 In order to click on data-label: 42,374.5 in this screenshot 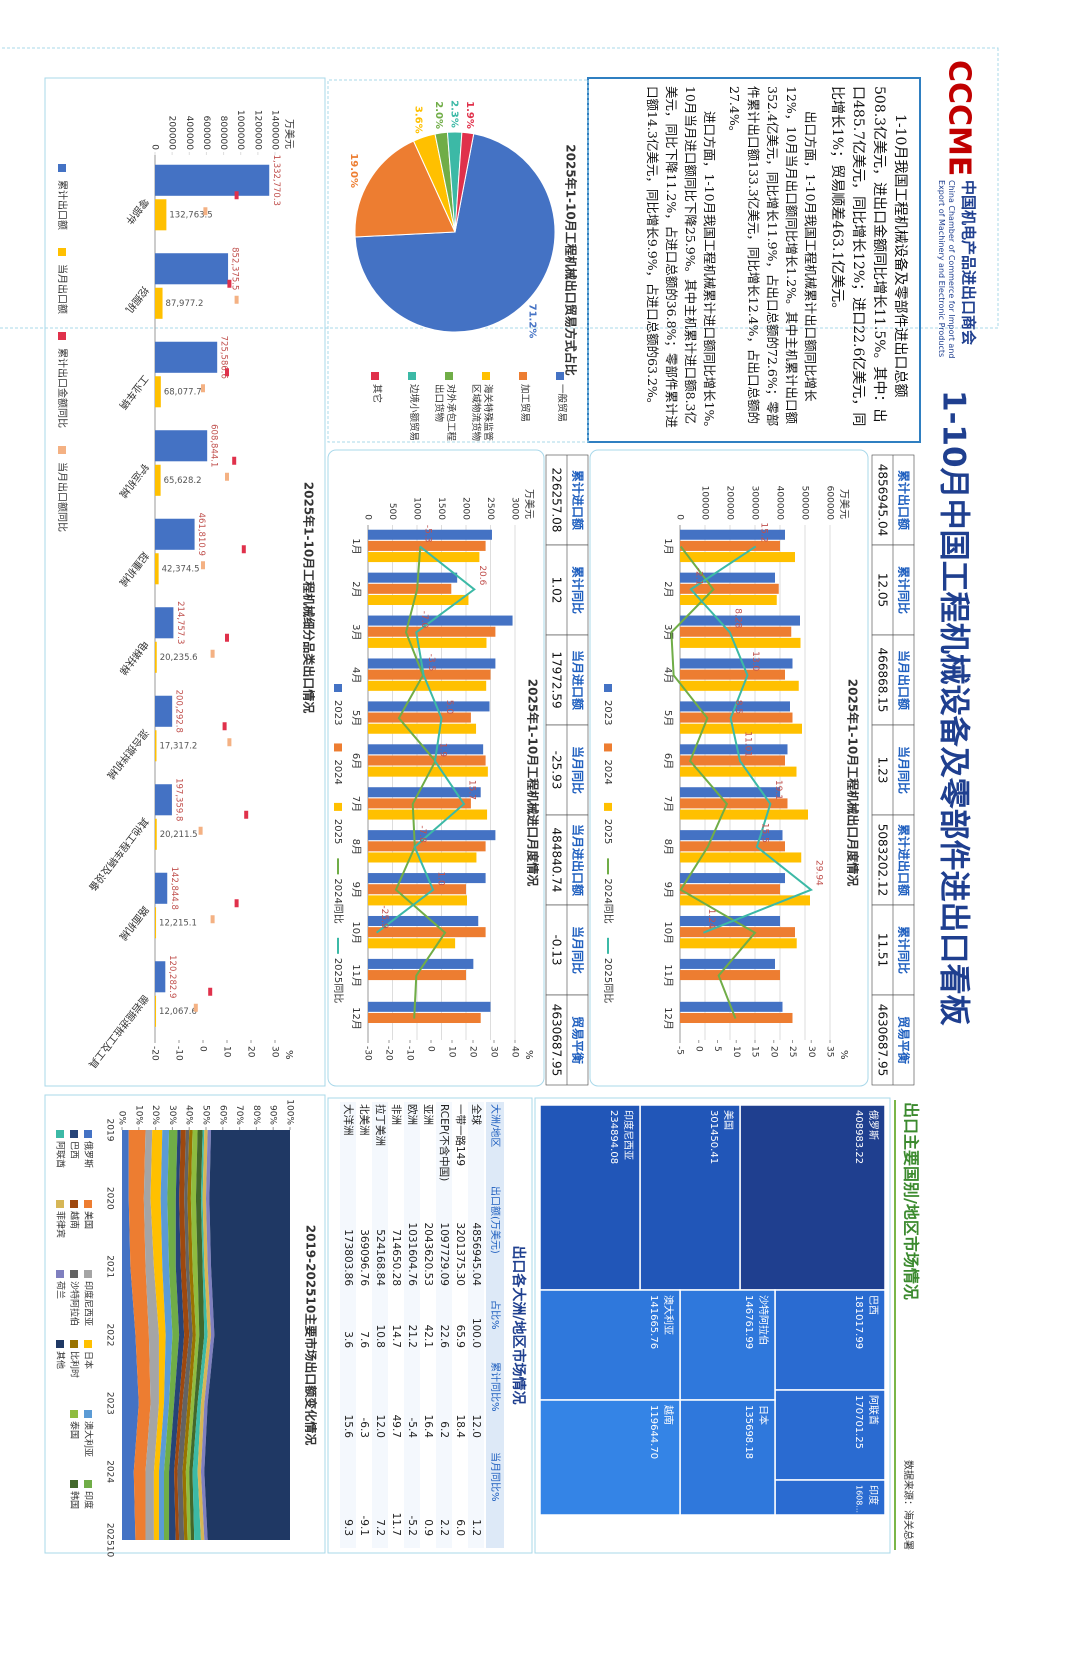, I will do `click(181, 569)`.